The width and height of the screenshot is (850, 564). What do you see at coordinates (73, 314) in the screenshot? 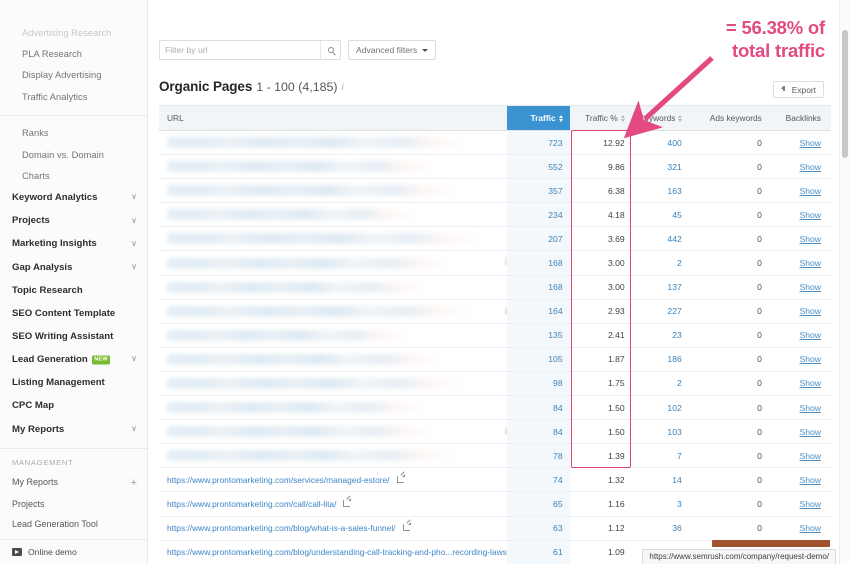
I see `sidebar-item-seo-content-template: SEO Content Template` at bounding box center [73, 314].